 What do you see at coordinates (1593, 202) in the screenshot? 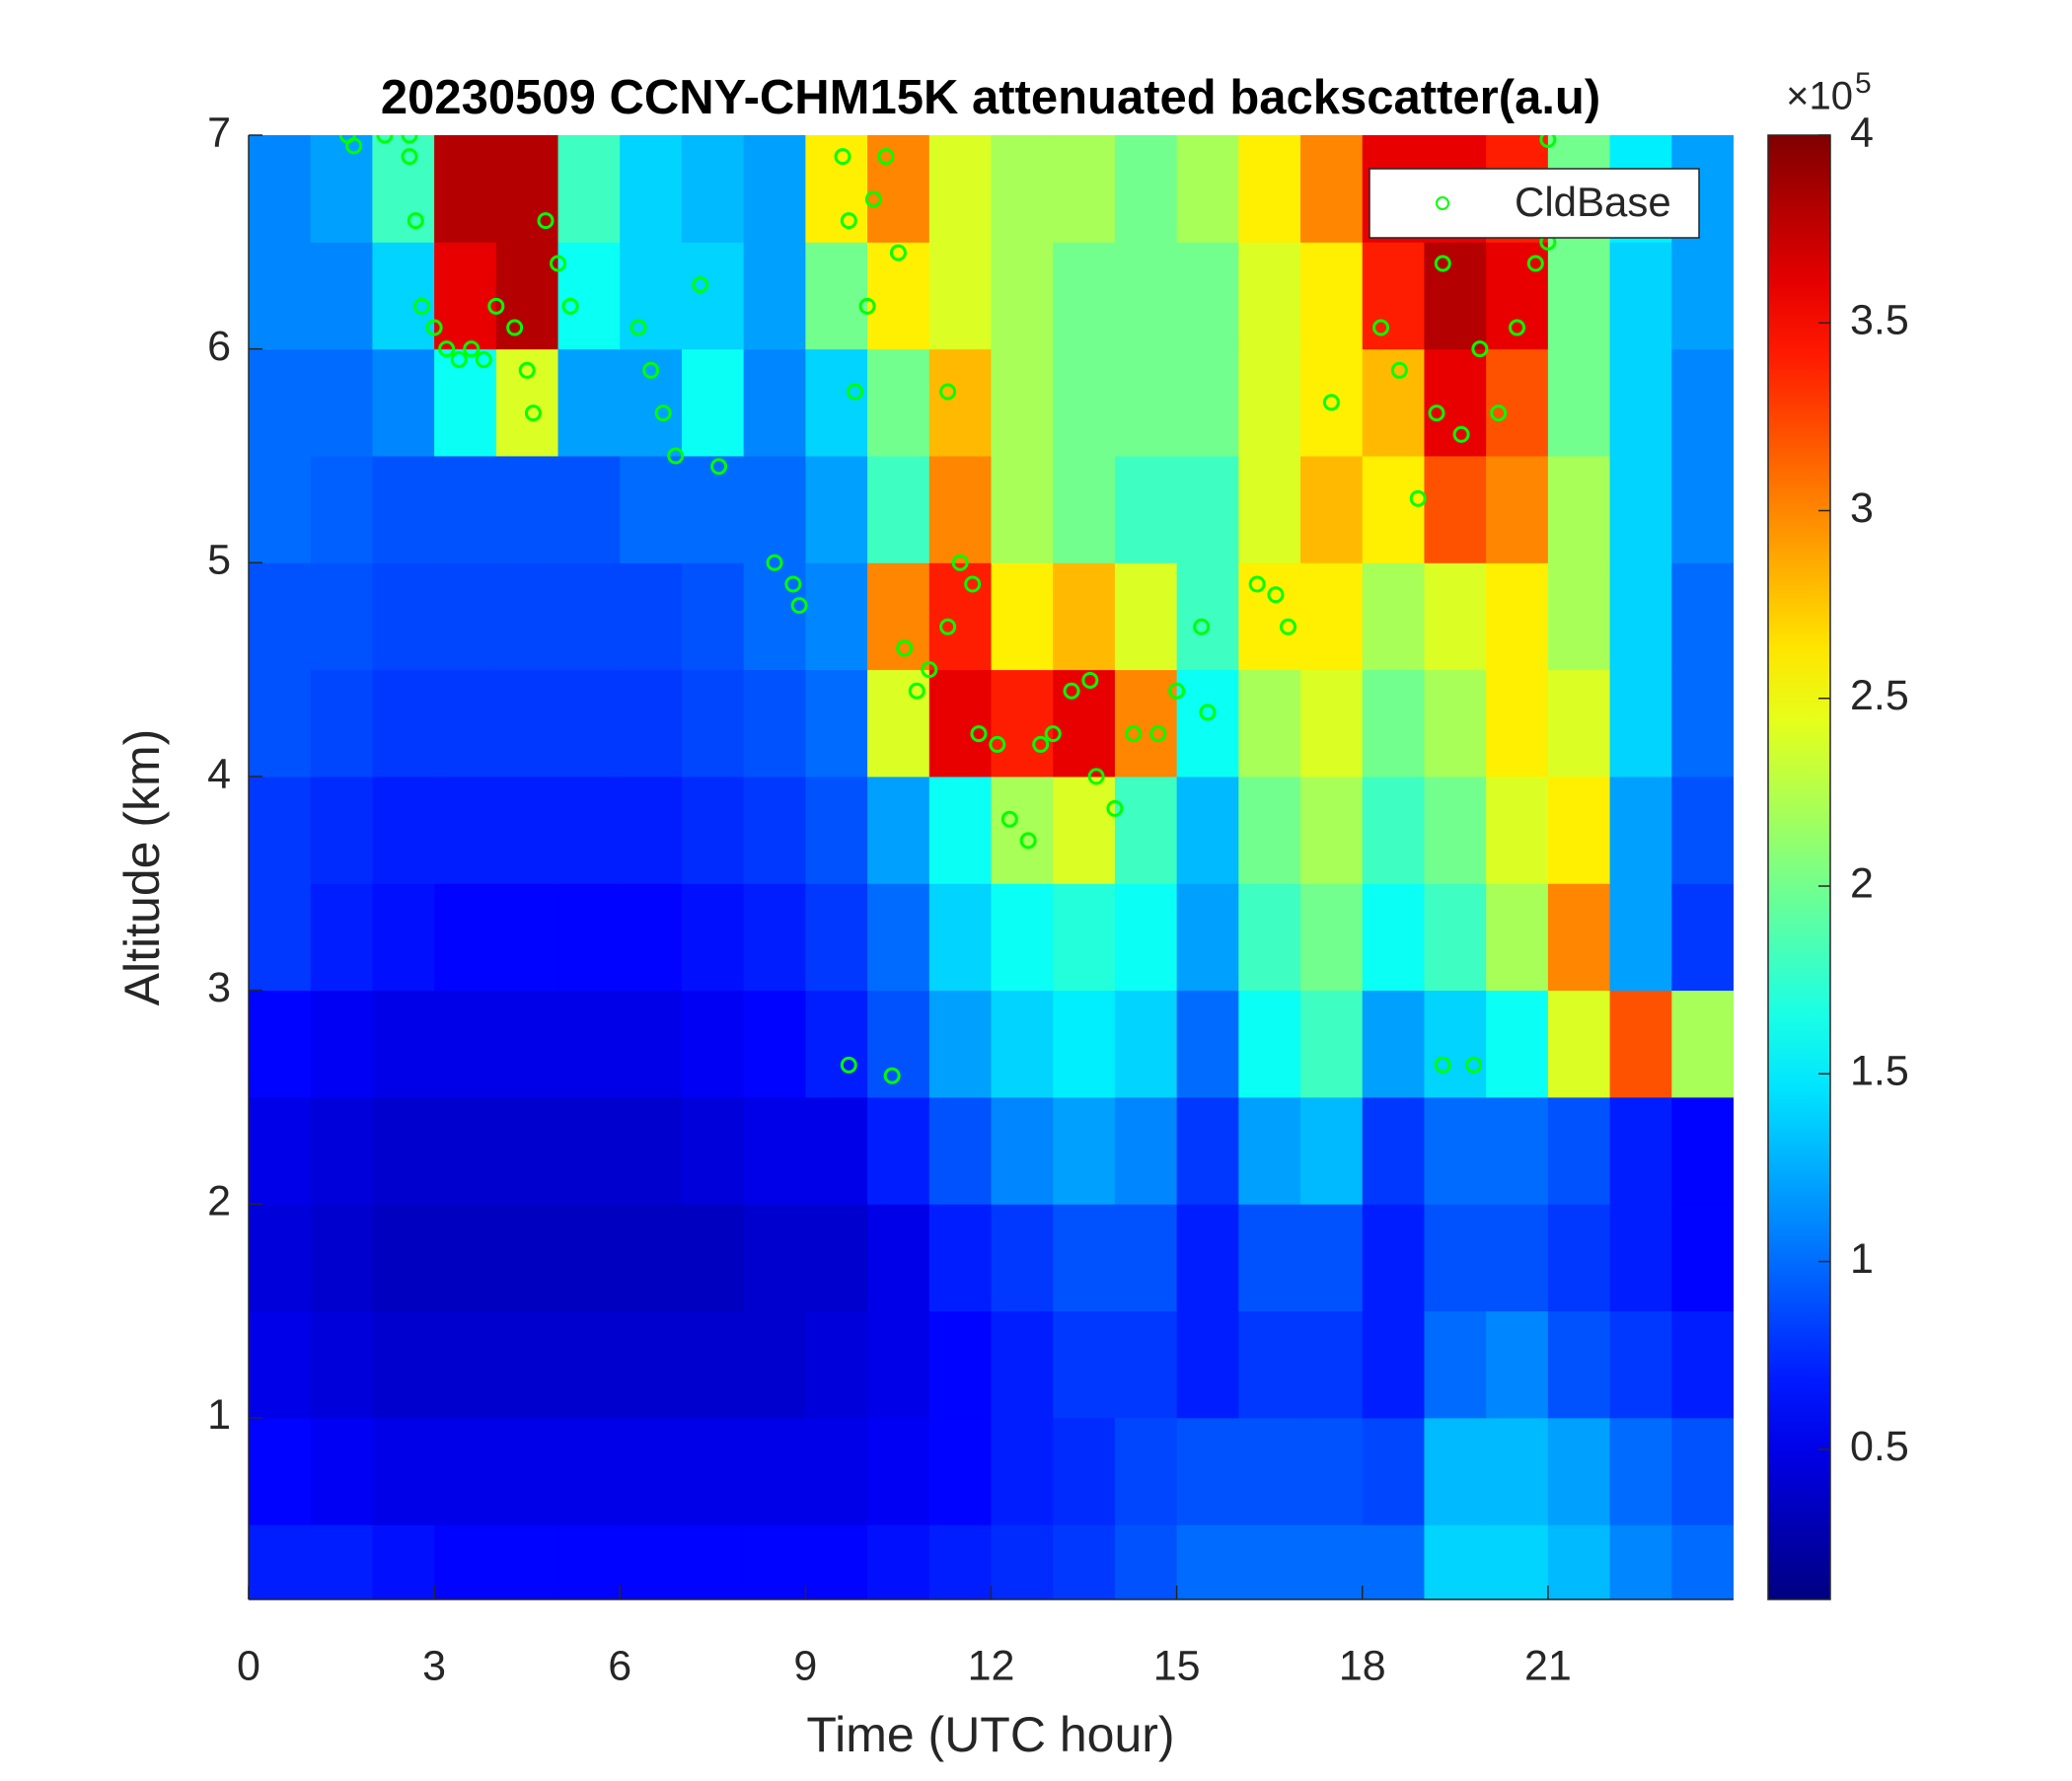
I see `legend-label: CldBase` at bounding box center [1593, 202].